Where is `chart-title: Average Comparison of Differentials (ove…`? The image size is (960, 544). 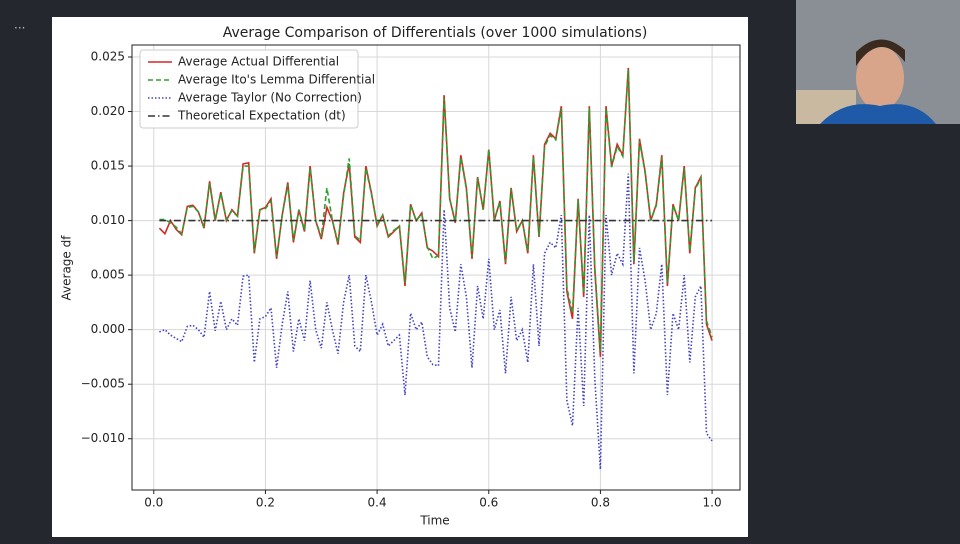
chart-title: Average Comparison of Differentials (ove… is located at coordinates (435, 33).